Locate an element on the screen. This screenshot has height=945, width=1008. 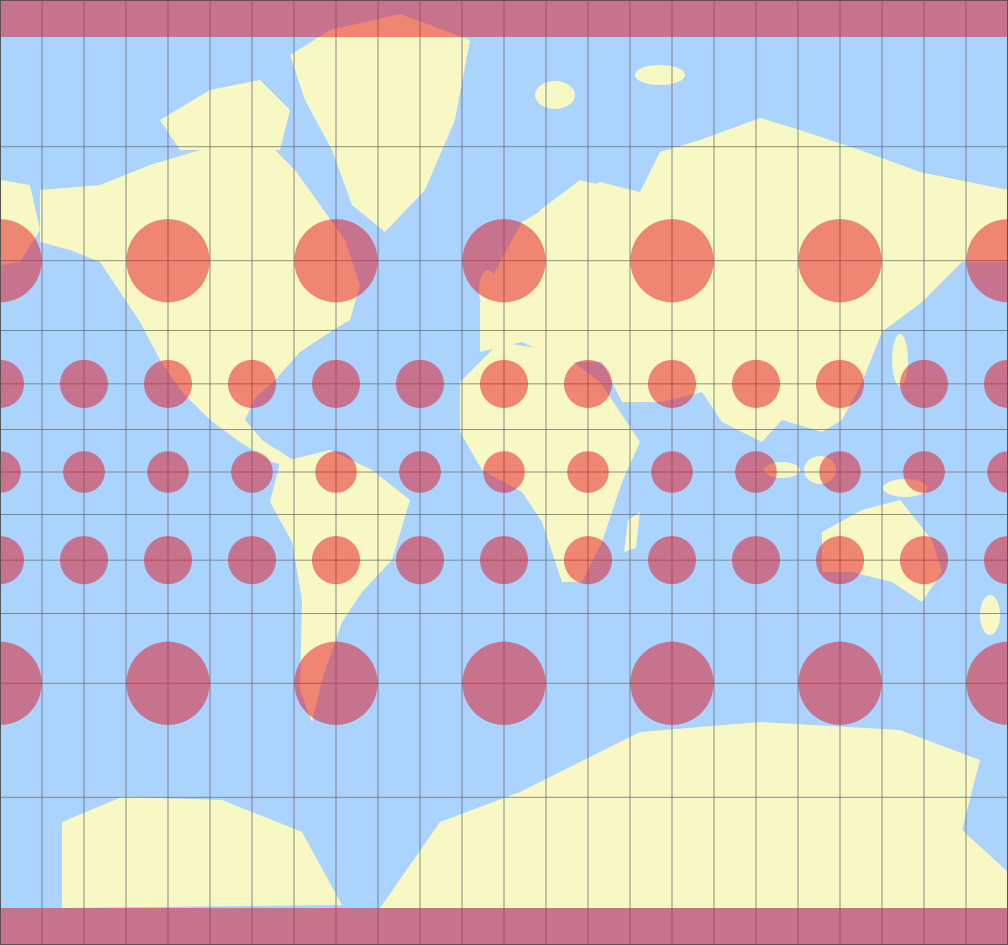
scandinavia is located at coordinates (580, 225).